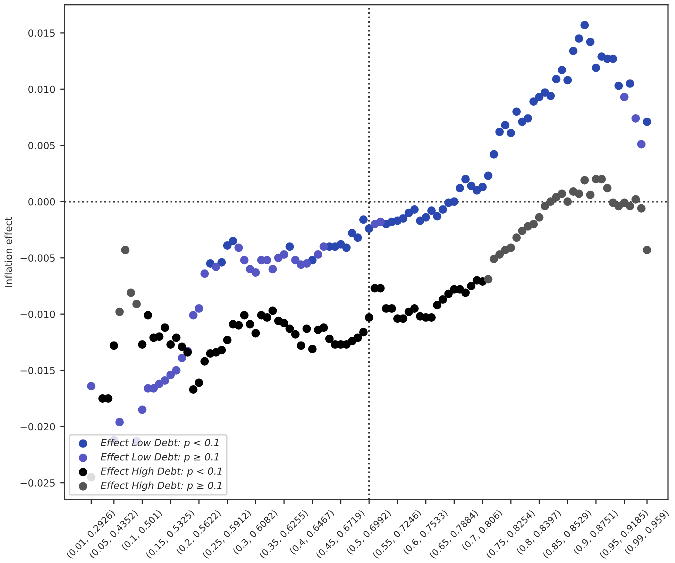  What do you see at coordinates (8, 252) in the screenshot?
I see `y-axis-title: Inflation effect` at bounding box center [8, 252].